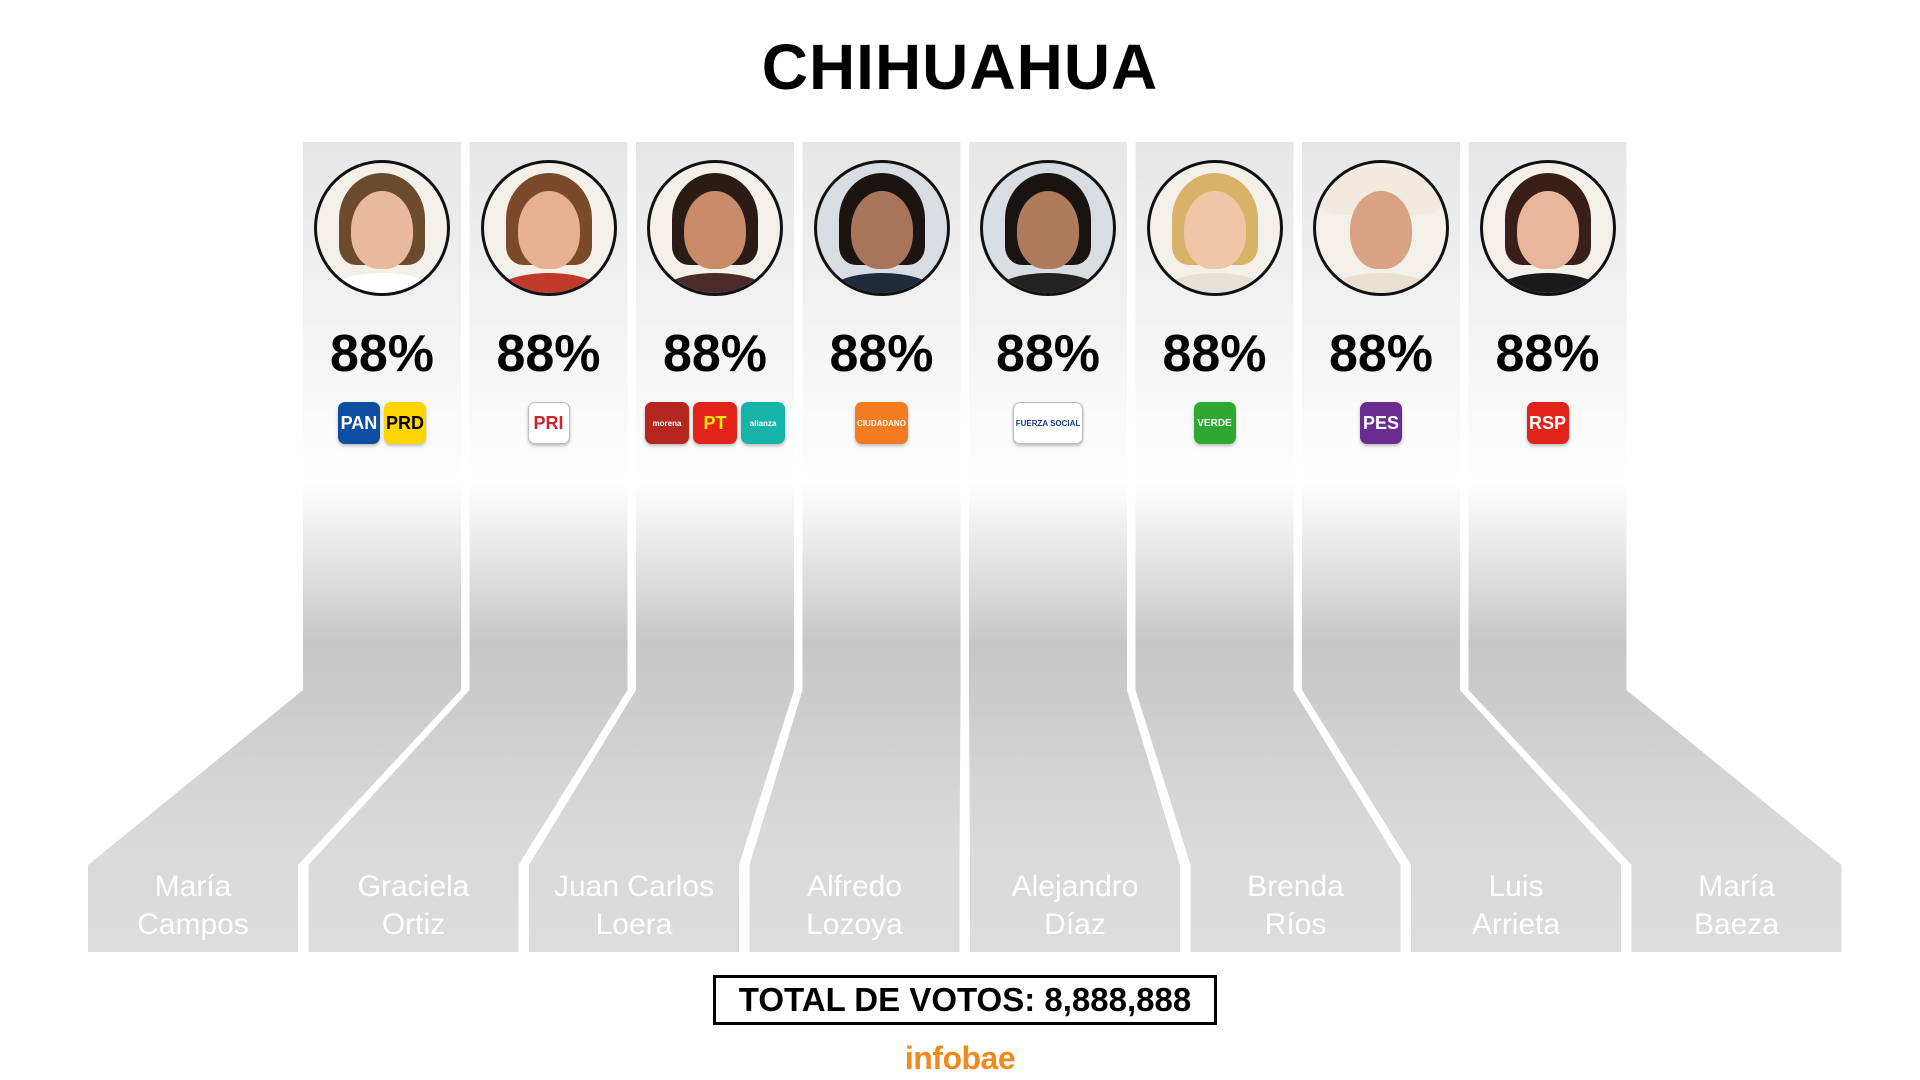 The height and width of the screenshot is (1080, 1920). Describe the element at coordinates (1736, 924) in the screenshot. I see `candidate-name-line2: Baeza` at that location.